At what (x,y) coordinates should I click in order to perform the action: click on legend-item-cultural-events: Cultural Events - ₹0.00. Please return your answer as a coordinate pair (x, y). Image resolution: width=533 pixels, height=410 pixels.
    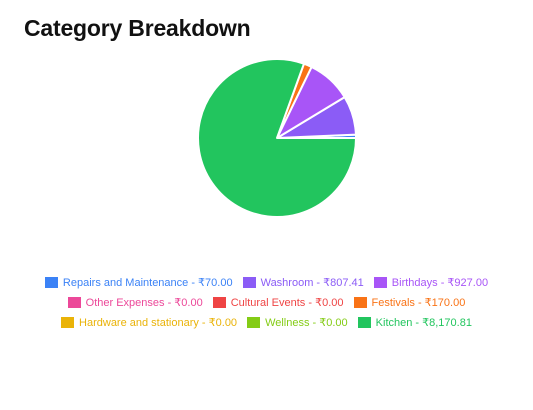
    Looking at the image, I should click on (278, 302).